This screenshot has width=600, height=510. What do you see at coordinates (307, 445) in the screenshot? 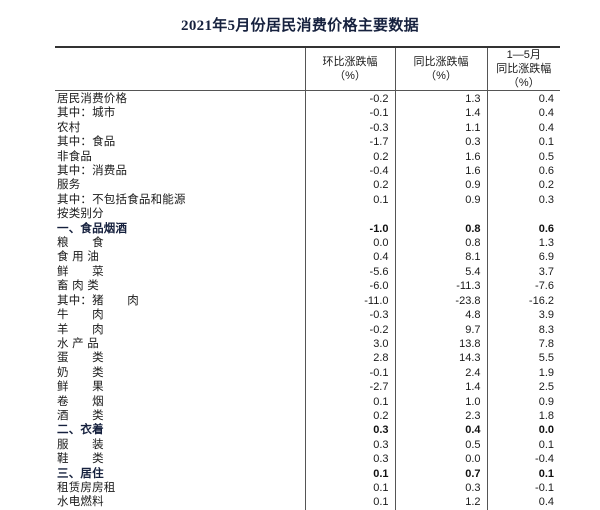
I see `table-row: 服 装 0.3 0.5 0.1` at bounding box center [307, 445].